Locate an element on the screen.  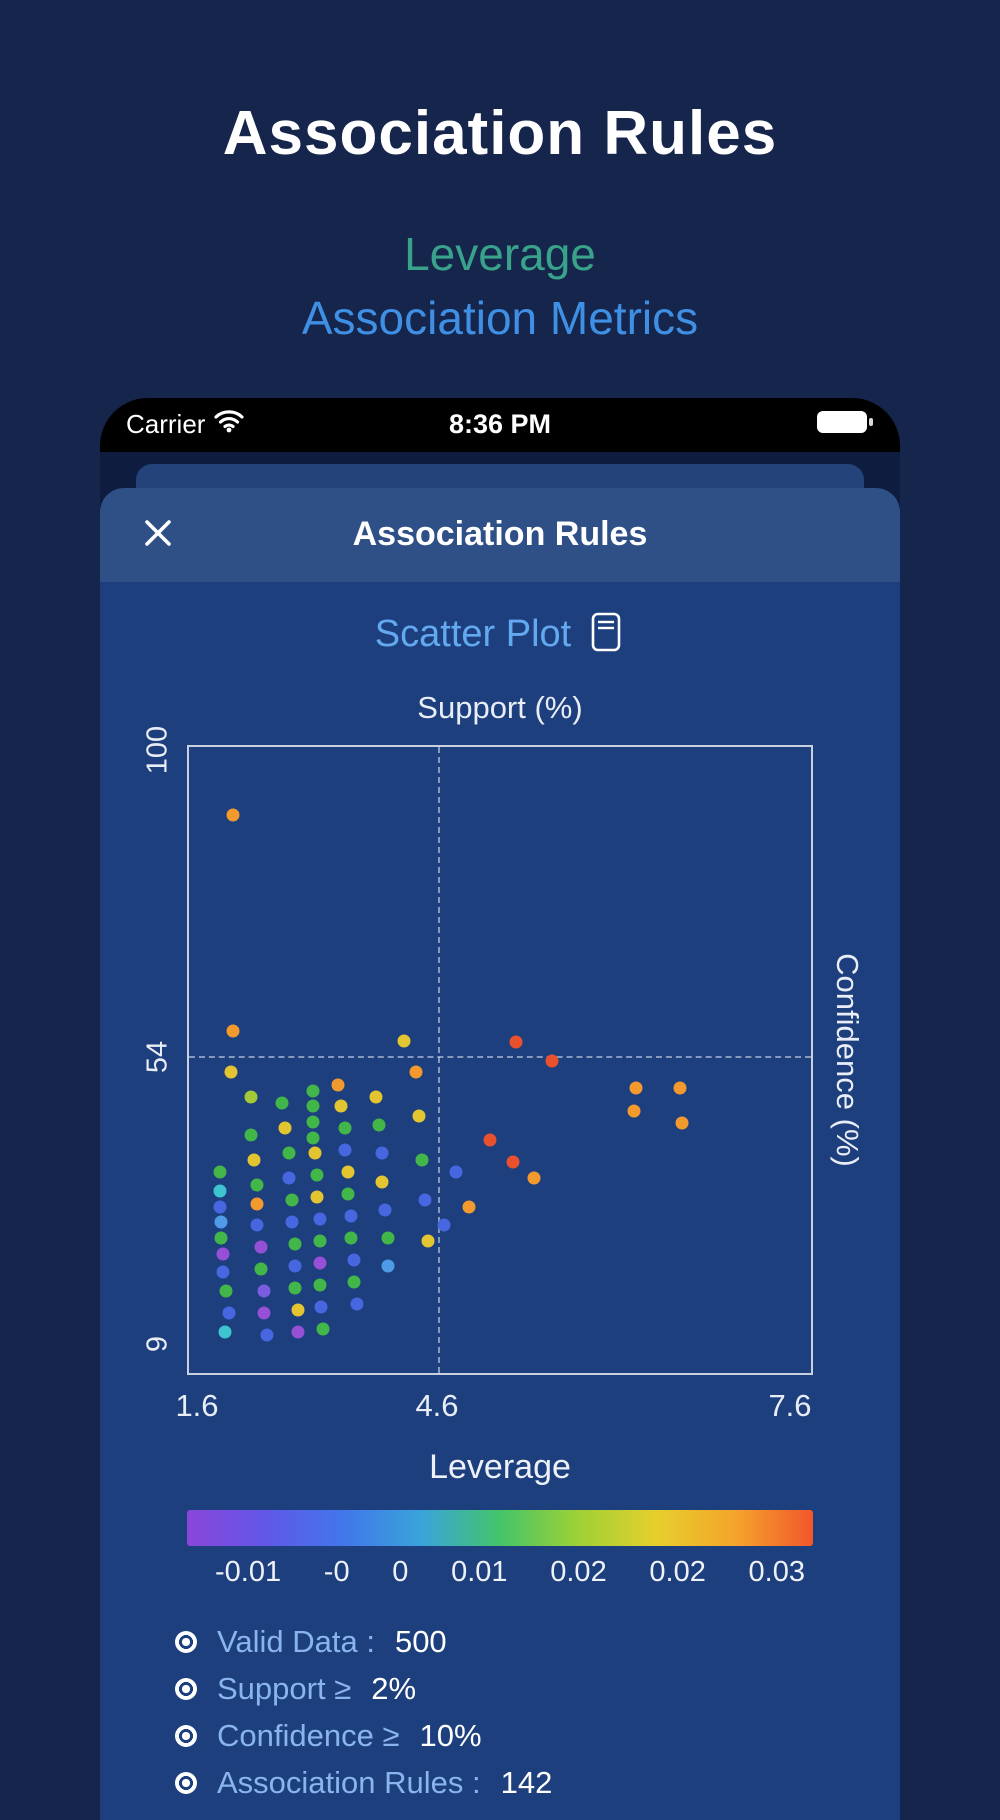
chart-header-row: Scatter Plot is located at coordinates (500, 634).